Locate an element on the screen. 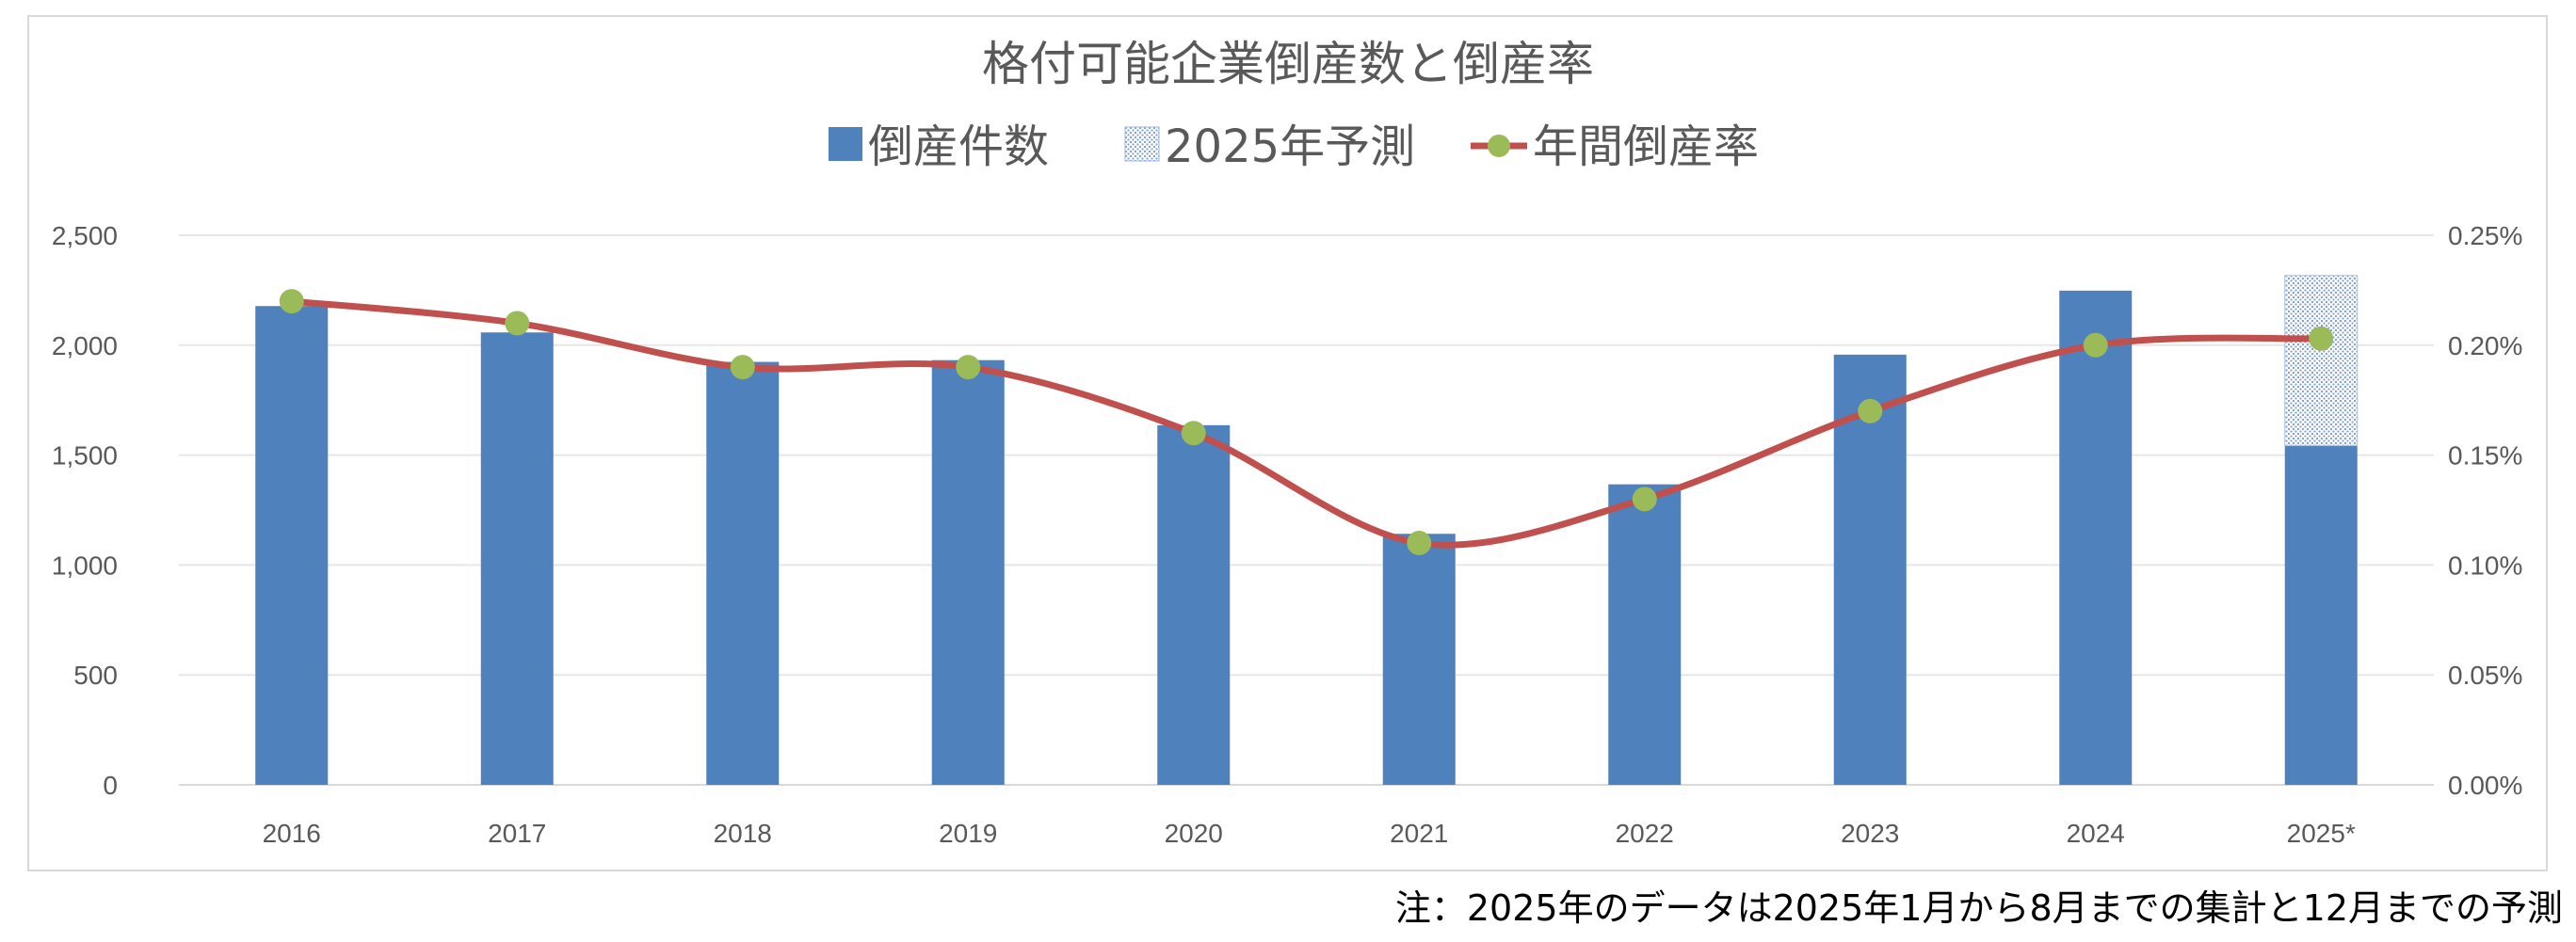  x-tick-label: 2017 is located at coordinates (517, 833).